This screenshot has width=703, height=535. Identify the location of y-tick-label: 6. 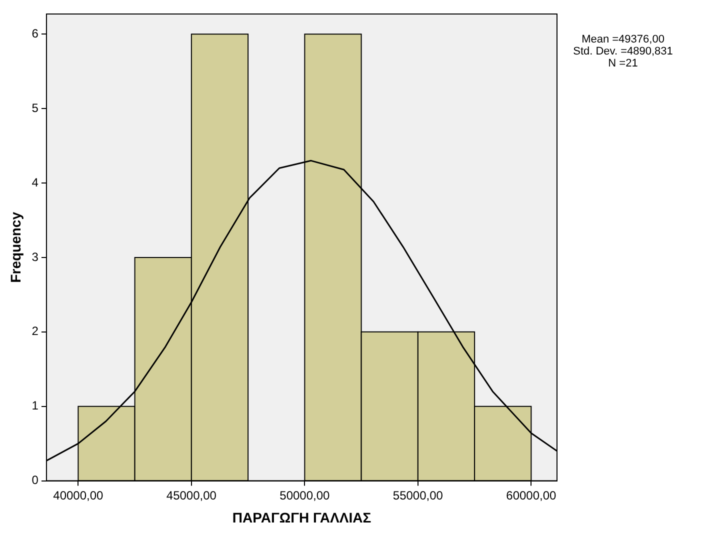
(35, 33).